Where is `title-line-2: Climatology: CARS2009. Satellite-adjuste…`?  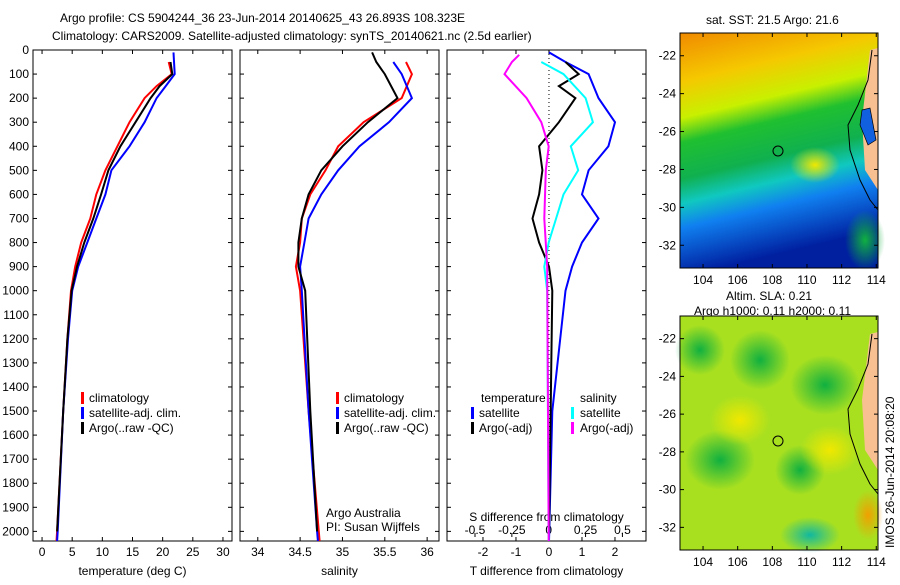
title-line-2: Climatology: CARS2009. Satellite-adjuste… is located at coordinates (292, 36).